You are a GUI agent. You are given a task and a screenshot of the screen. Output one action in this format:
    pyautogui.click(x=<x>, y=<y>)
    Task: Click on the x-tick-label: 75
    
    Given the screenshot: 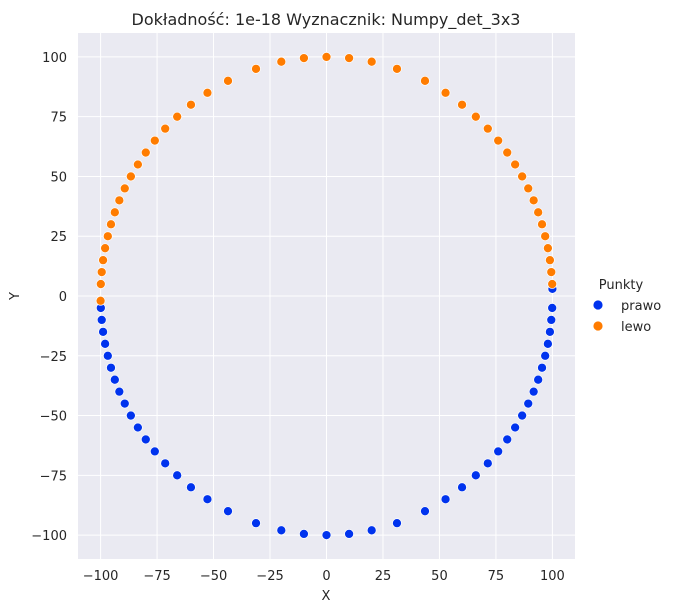 What is the action you would take?
    pyautogui.click(x=496, y=576)
    